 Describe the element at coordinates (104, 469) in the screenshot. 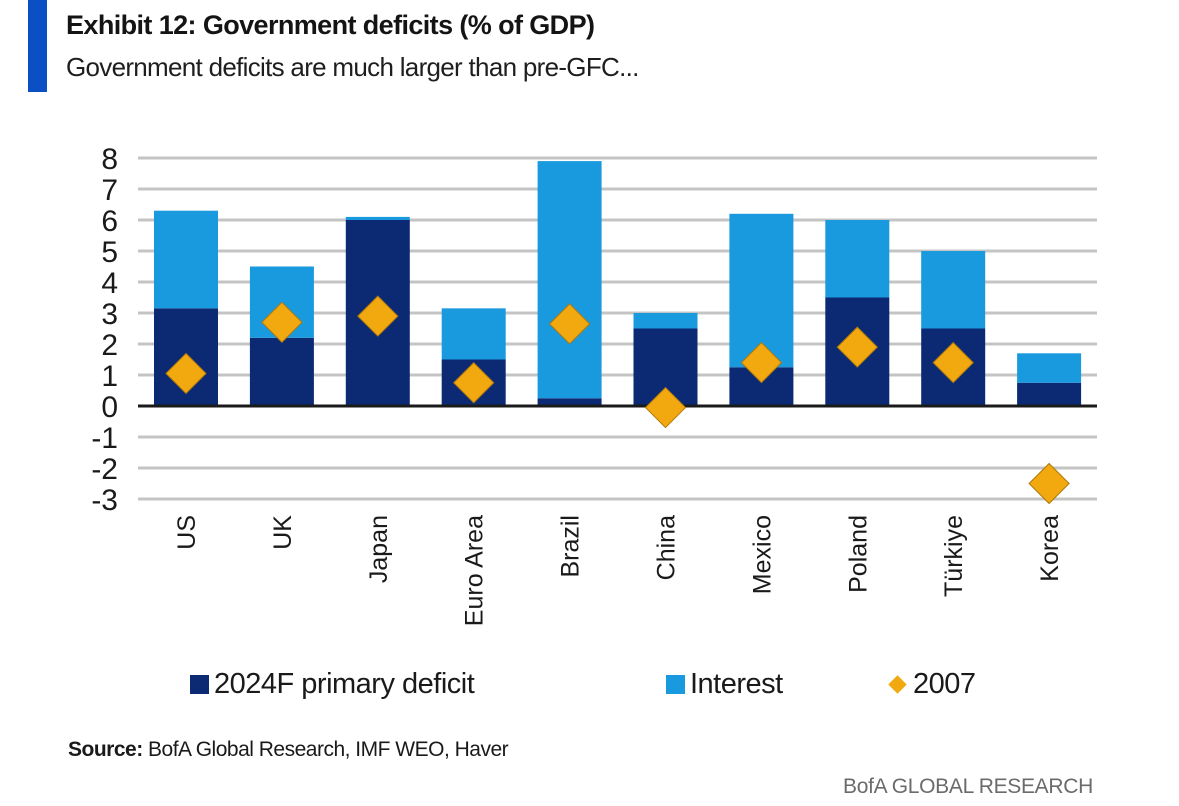

I see `y-tick-label: -2` at that location.